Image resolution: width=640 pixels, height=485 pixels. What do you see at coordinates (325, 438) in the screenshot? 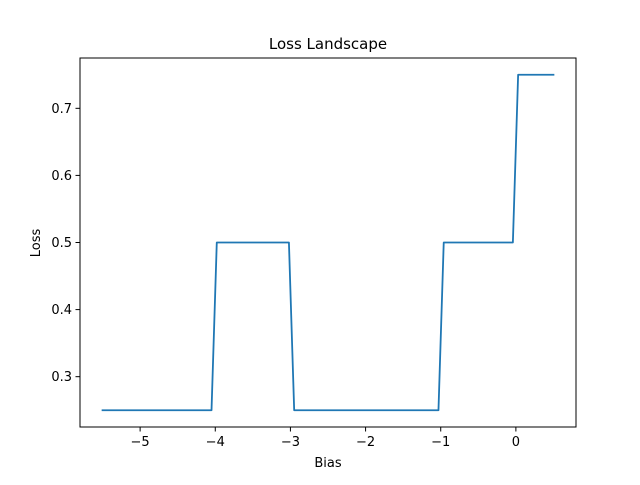
I see `x-axis-ticks: −5 −4 −3 −2 −1 0` at bounding box center [325, 438].